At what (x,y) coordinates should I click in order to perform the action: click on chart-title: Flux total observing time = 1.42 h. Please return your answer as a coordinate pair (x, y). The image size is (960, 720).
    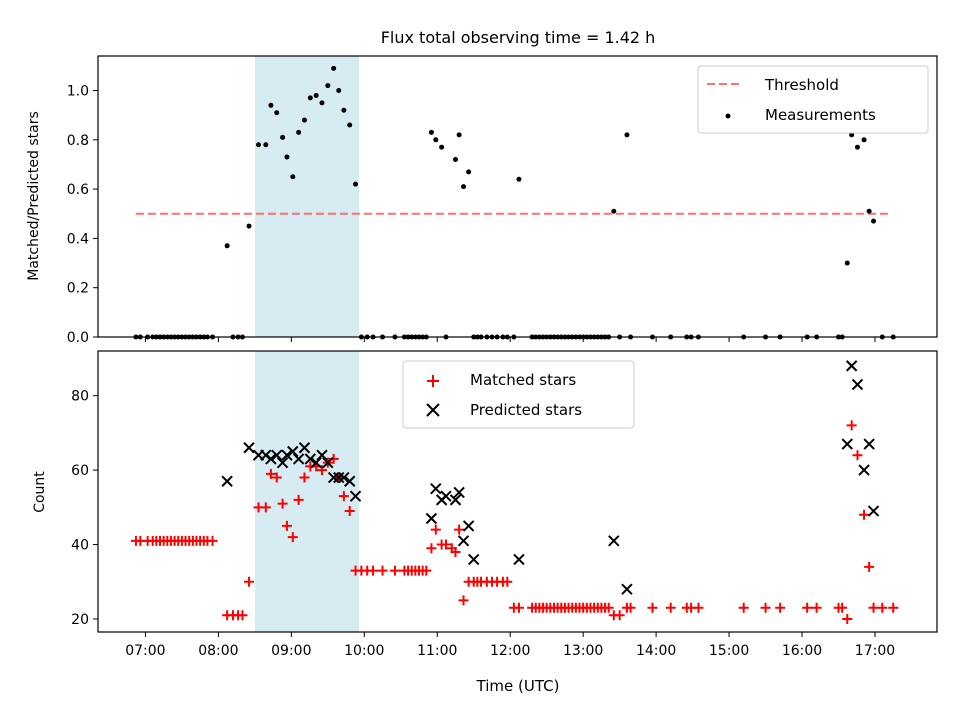
    Looking at the image, I should click on (518, 37).